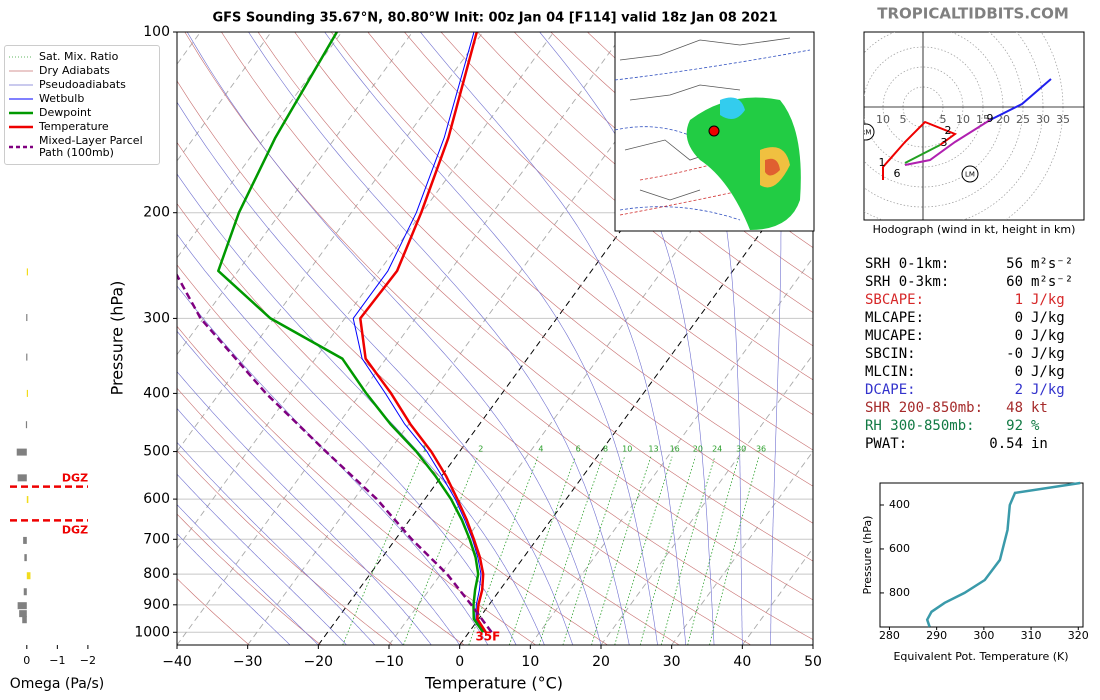 The height and width of the screenshot is (700, 1100). What do you see at coordinates (389, 662) in the screenshot?
I see `x-tick-label: −10` at bounding box center [389, 662].